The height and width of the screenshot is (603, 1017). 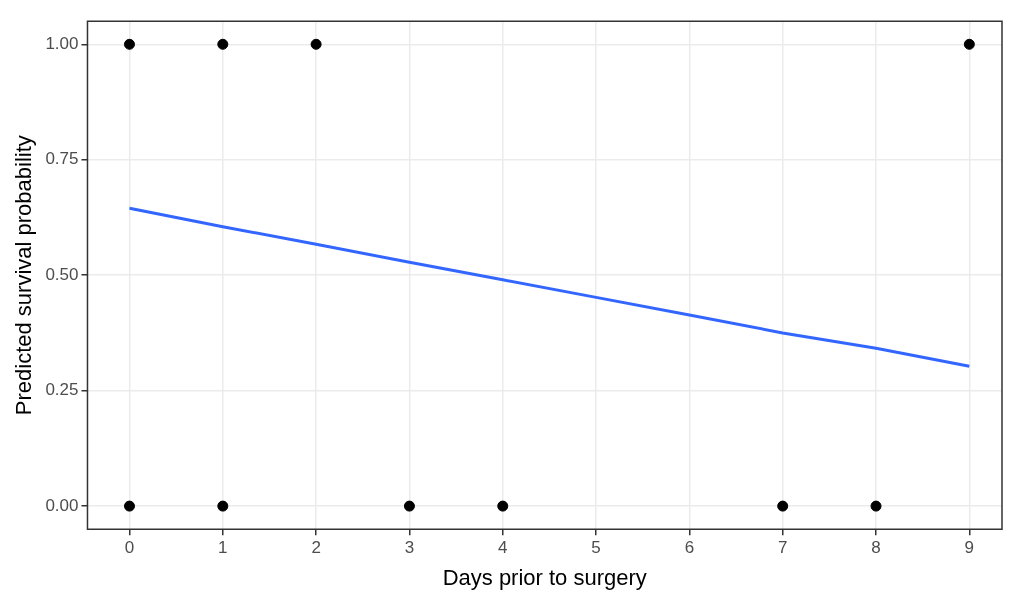 What do you see at coordinates (409, 548) in the screenshot?
I see `x-tick-label: 3` at bounding box center [409, 548].